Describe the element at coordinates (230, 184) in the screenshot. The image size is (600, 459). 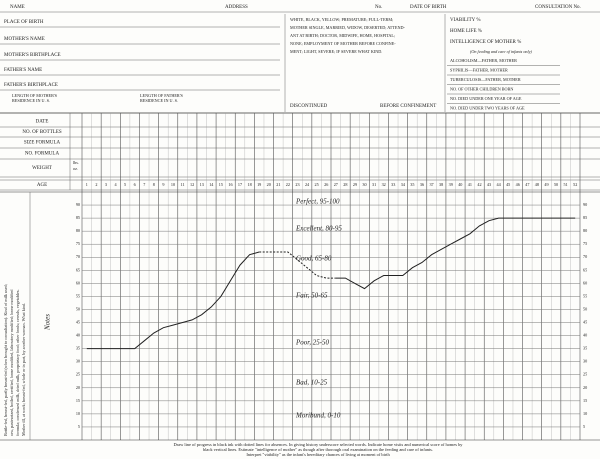
I see `age-label: 16` at that location.